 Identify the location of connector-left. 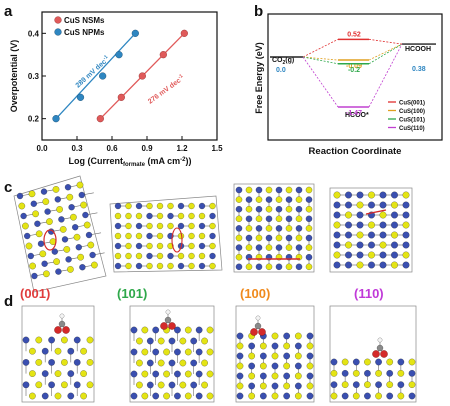
(320, 60).